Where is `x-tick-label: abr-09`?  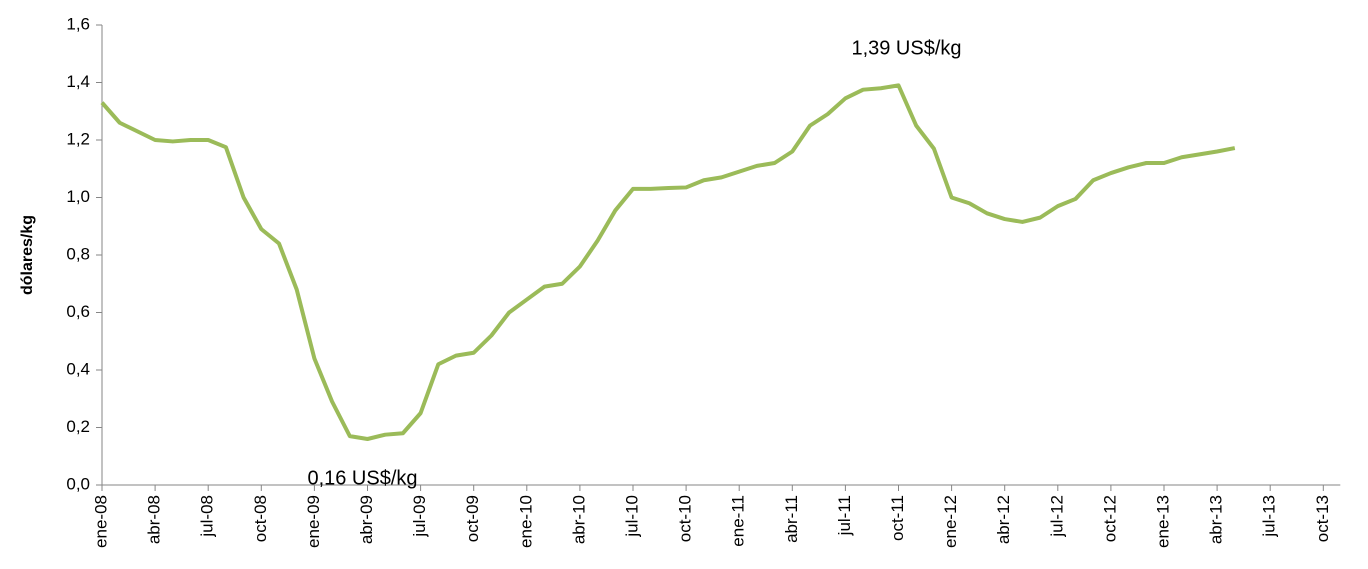
x-tick-label: abr-09 is located at coordinates (366, 519).